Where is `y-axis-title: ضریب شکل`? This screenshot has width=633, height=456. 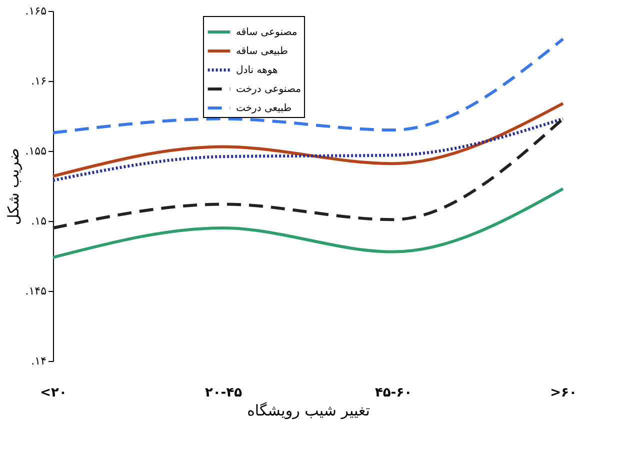 y-axis-title: ضریب شکل is located at coordinates (13, 186).